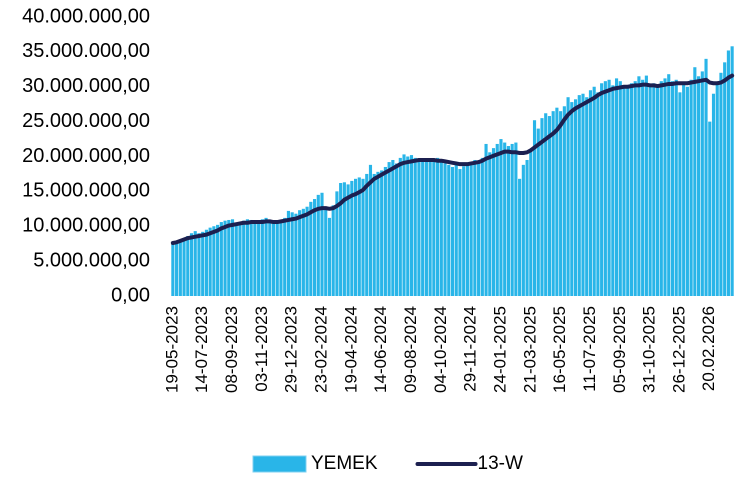 Image resolution: width=740 pixels, height=484 pixels. Describe the element at coordinates (529, 349) in the screenshot. I see `x-tick-label: 21-03-2025` at that location.